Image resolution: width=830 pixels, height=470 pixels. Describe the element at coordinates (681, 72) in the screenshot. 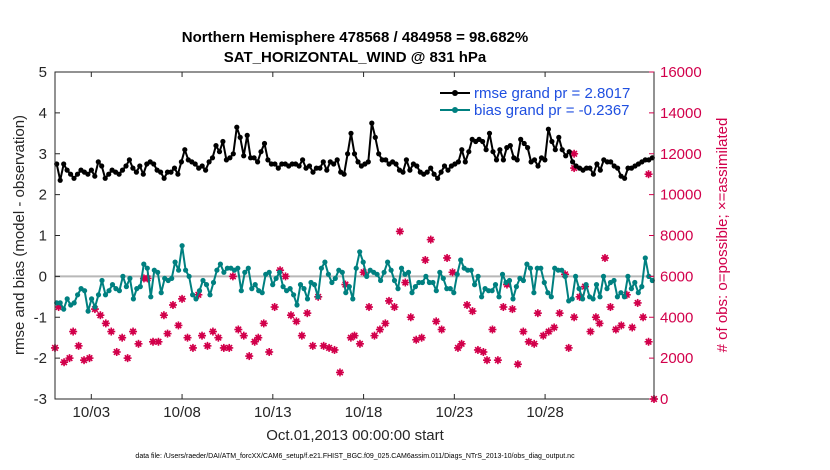

I see `y-right-tick-label: 16000` at that location.